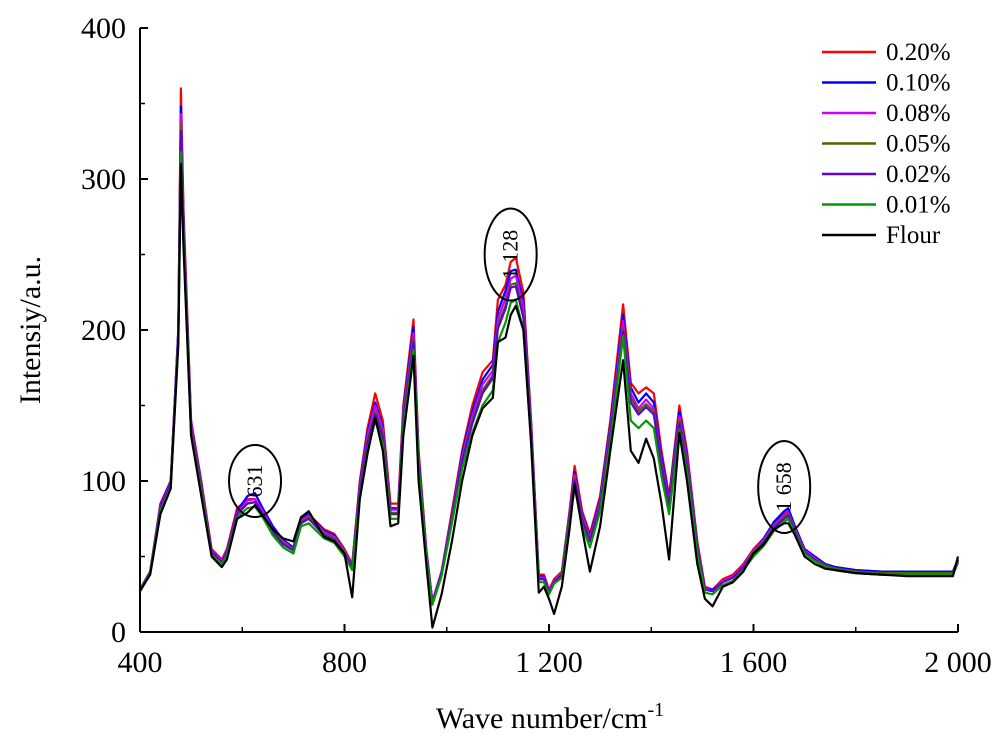  I want to click on legend-label-0: 0.20%, so click(918, 52).